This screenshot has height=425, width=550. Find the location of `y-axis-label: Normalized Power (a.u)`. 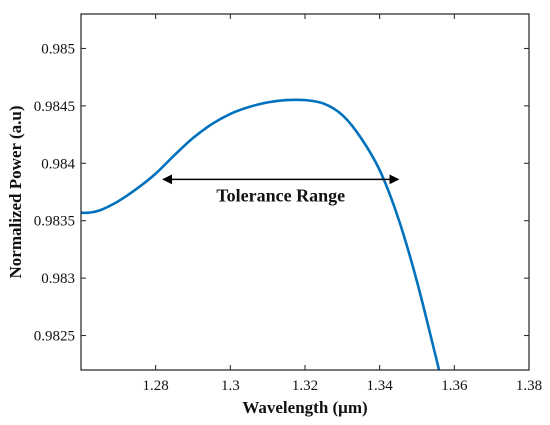

y-axis-label: Normalized Power (a.u) is located at coordinates (15, 192).